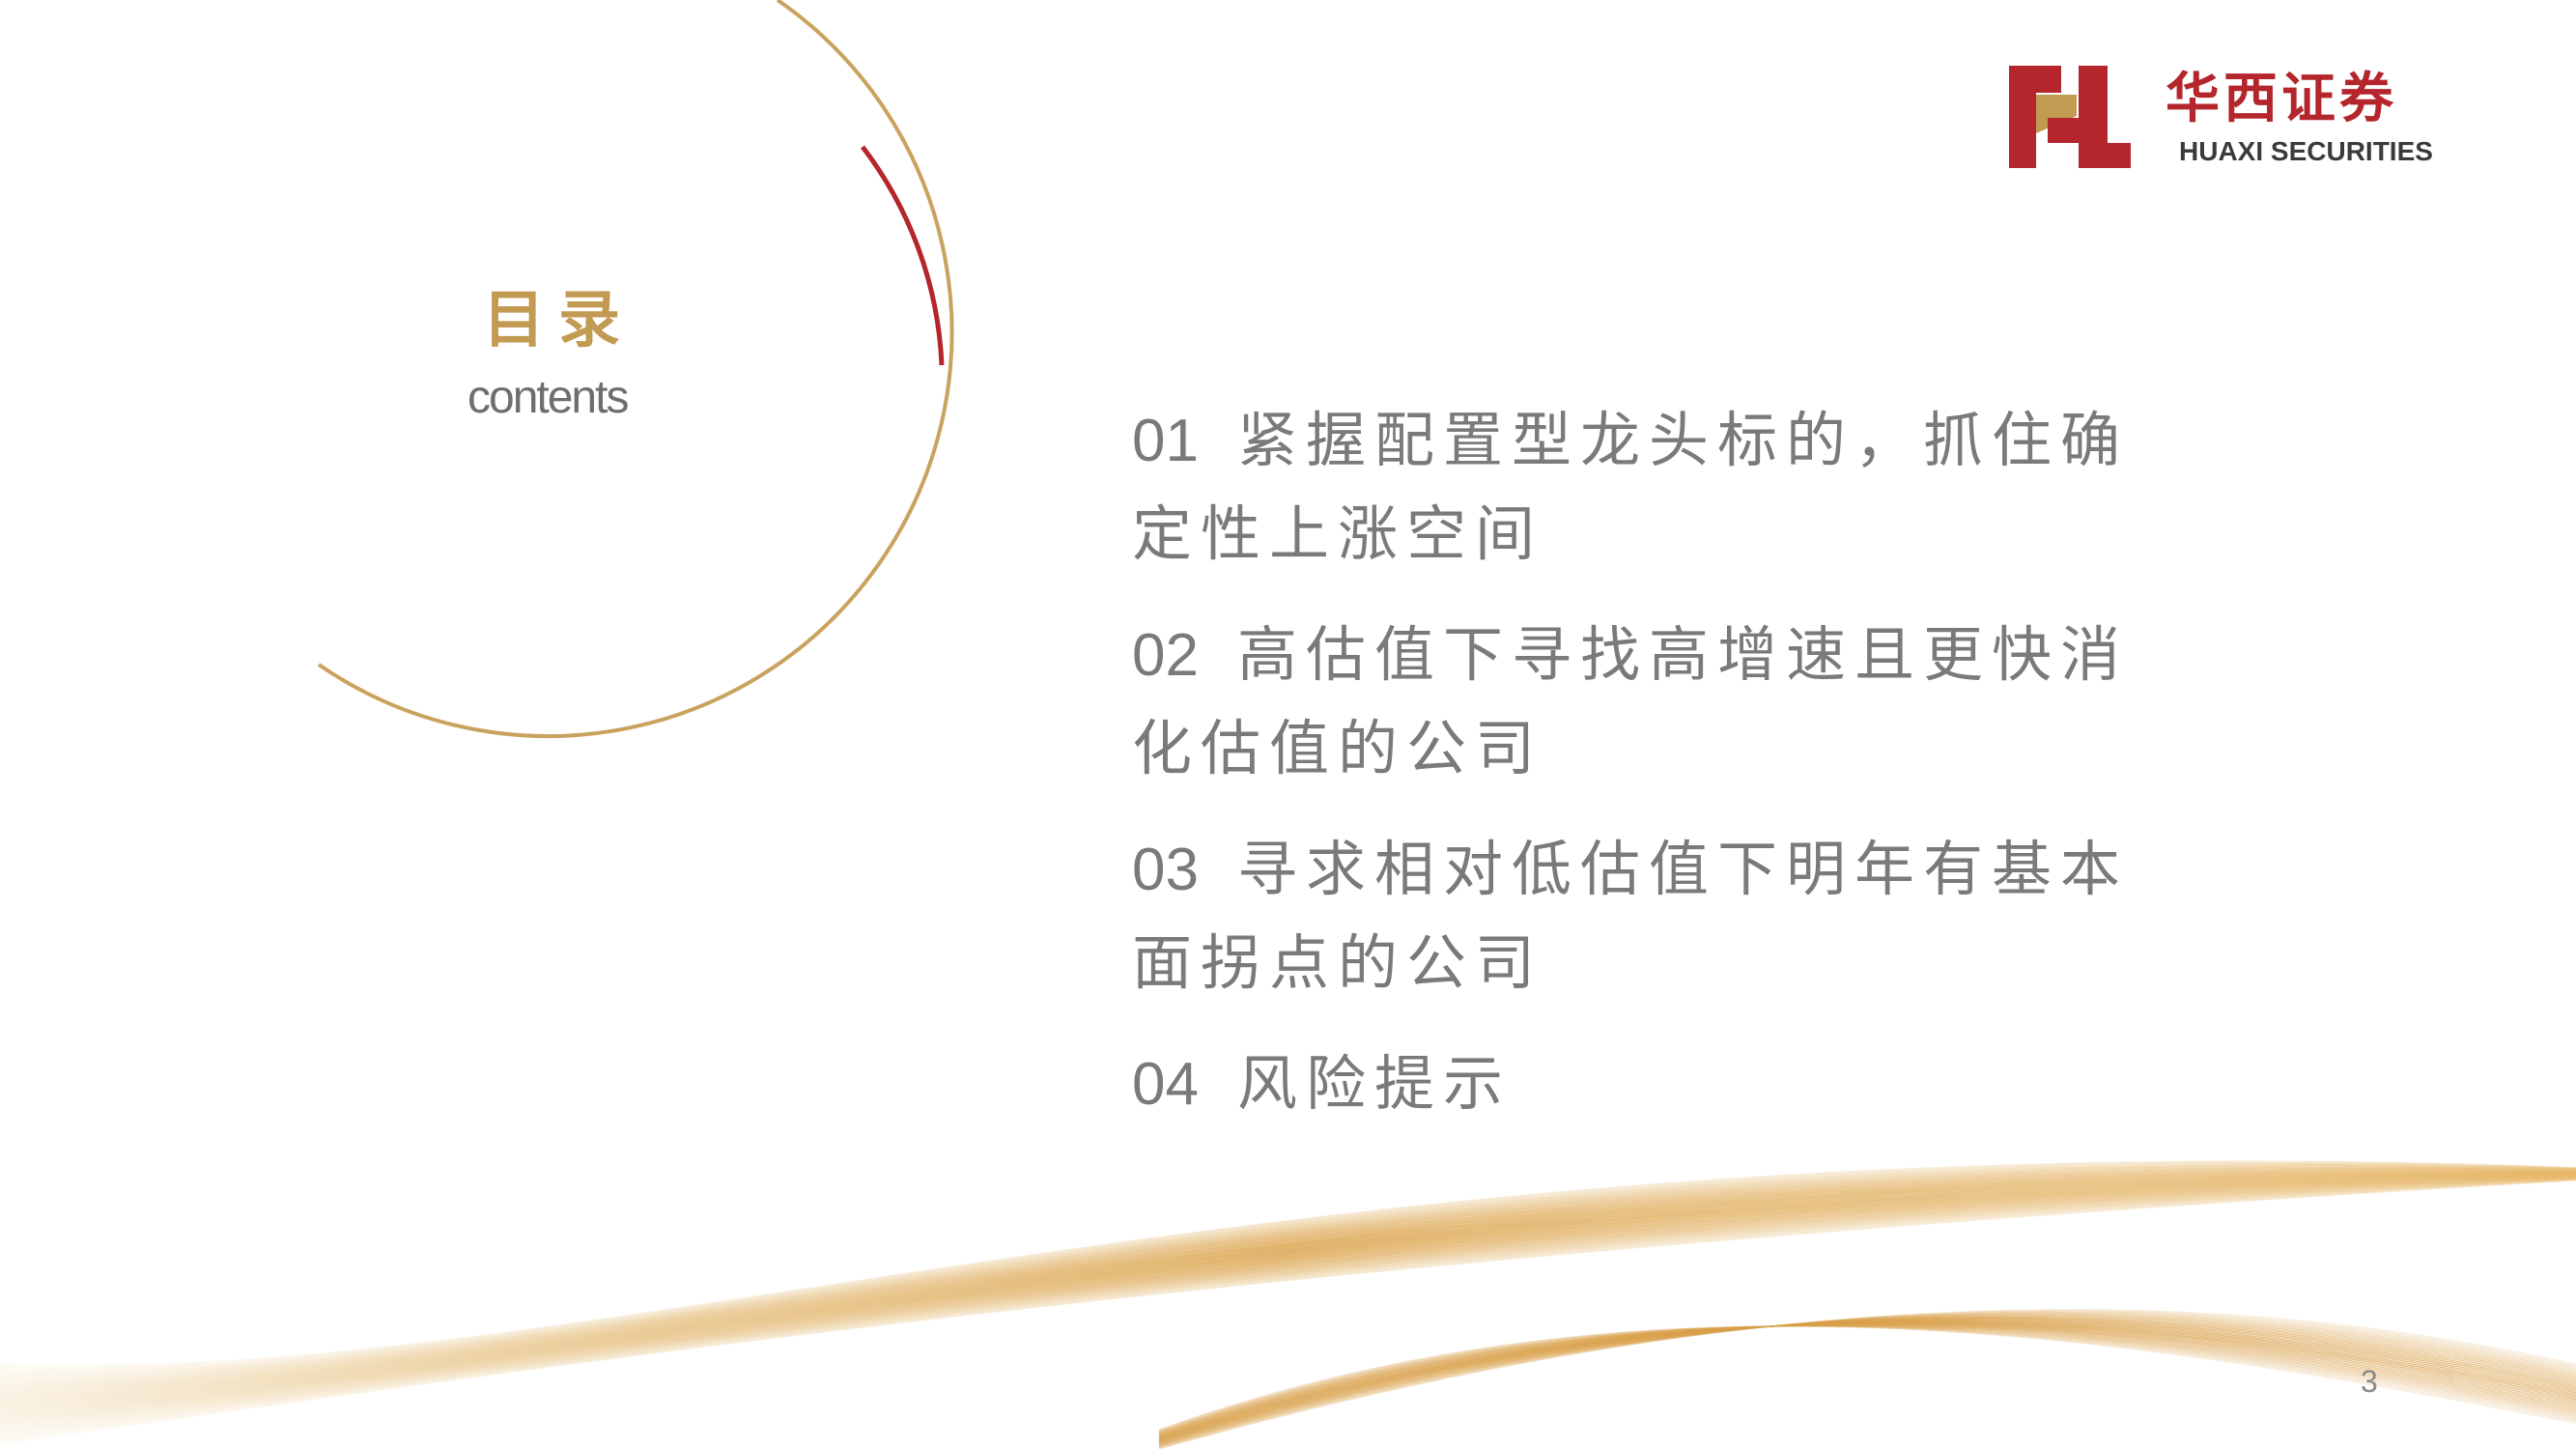 This screenshot has width=2576, height=1449. Describe the element at coordinates (1630, 916) in the screenshot. I see `toc-item-text: 寻求相对低估值下明年有基本面拐点的公司` at that location.